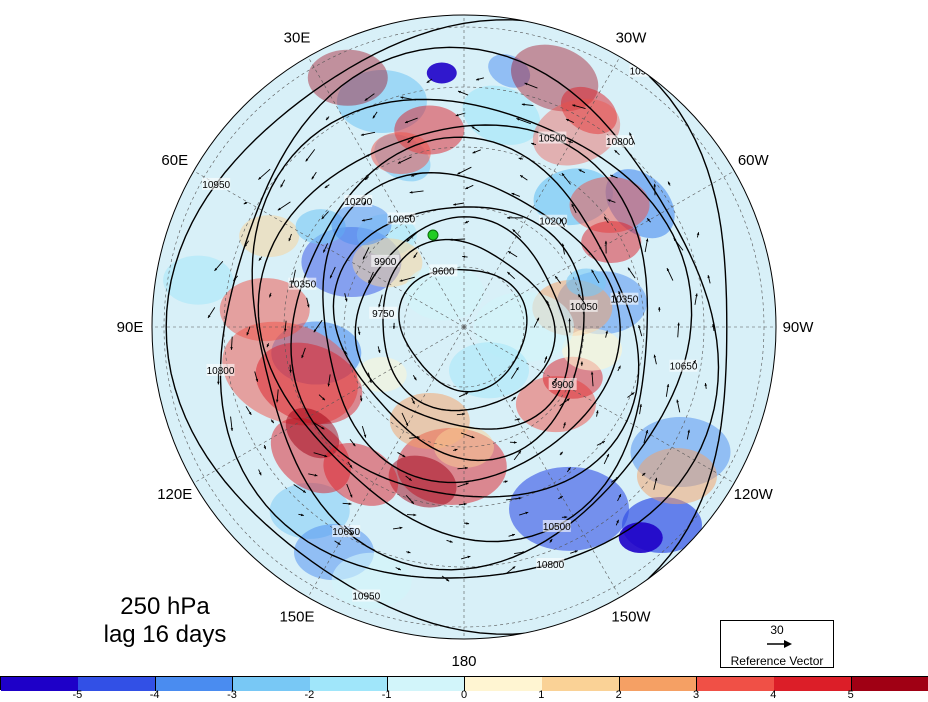  Describe the element at coordinates (165, 634) in the screenshot. I see `title-lag: lag 16 days` at that location.